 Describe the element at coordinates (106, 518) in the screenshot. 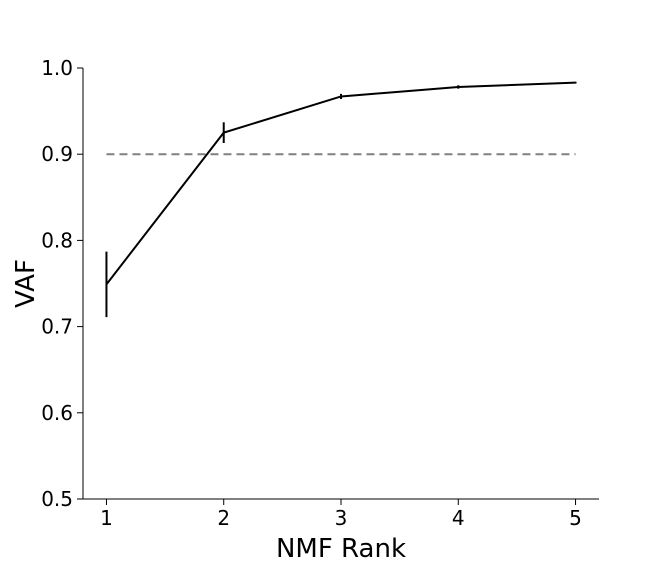

I see `x-tick-label: 1` at that location.